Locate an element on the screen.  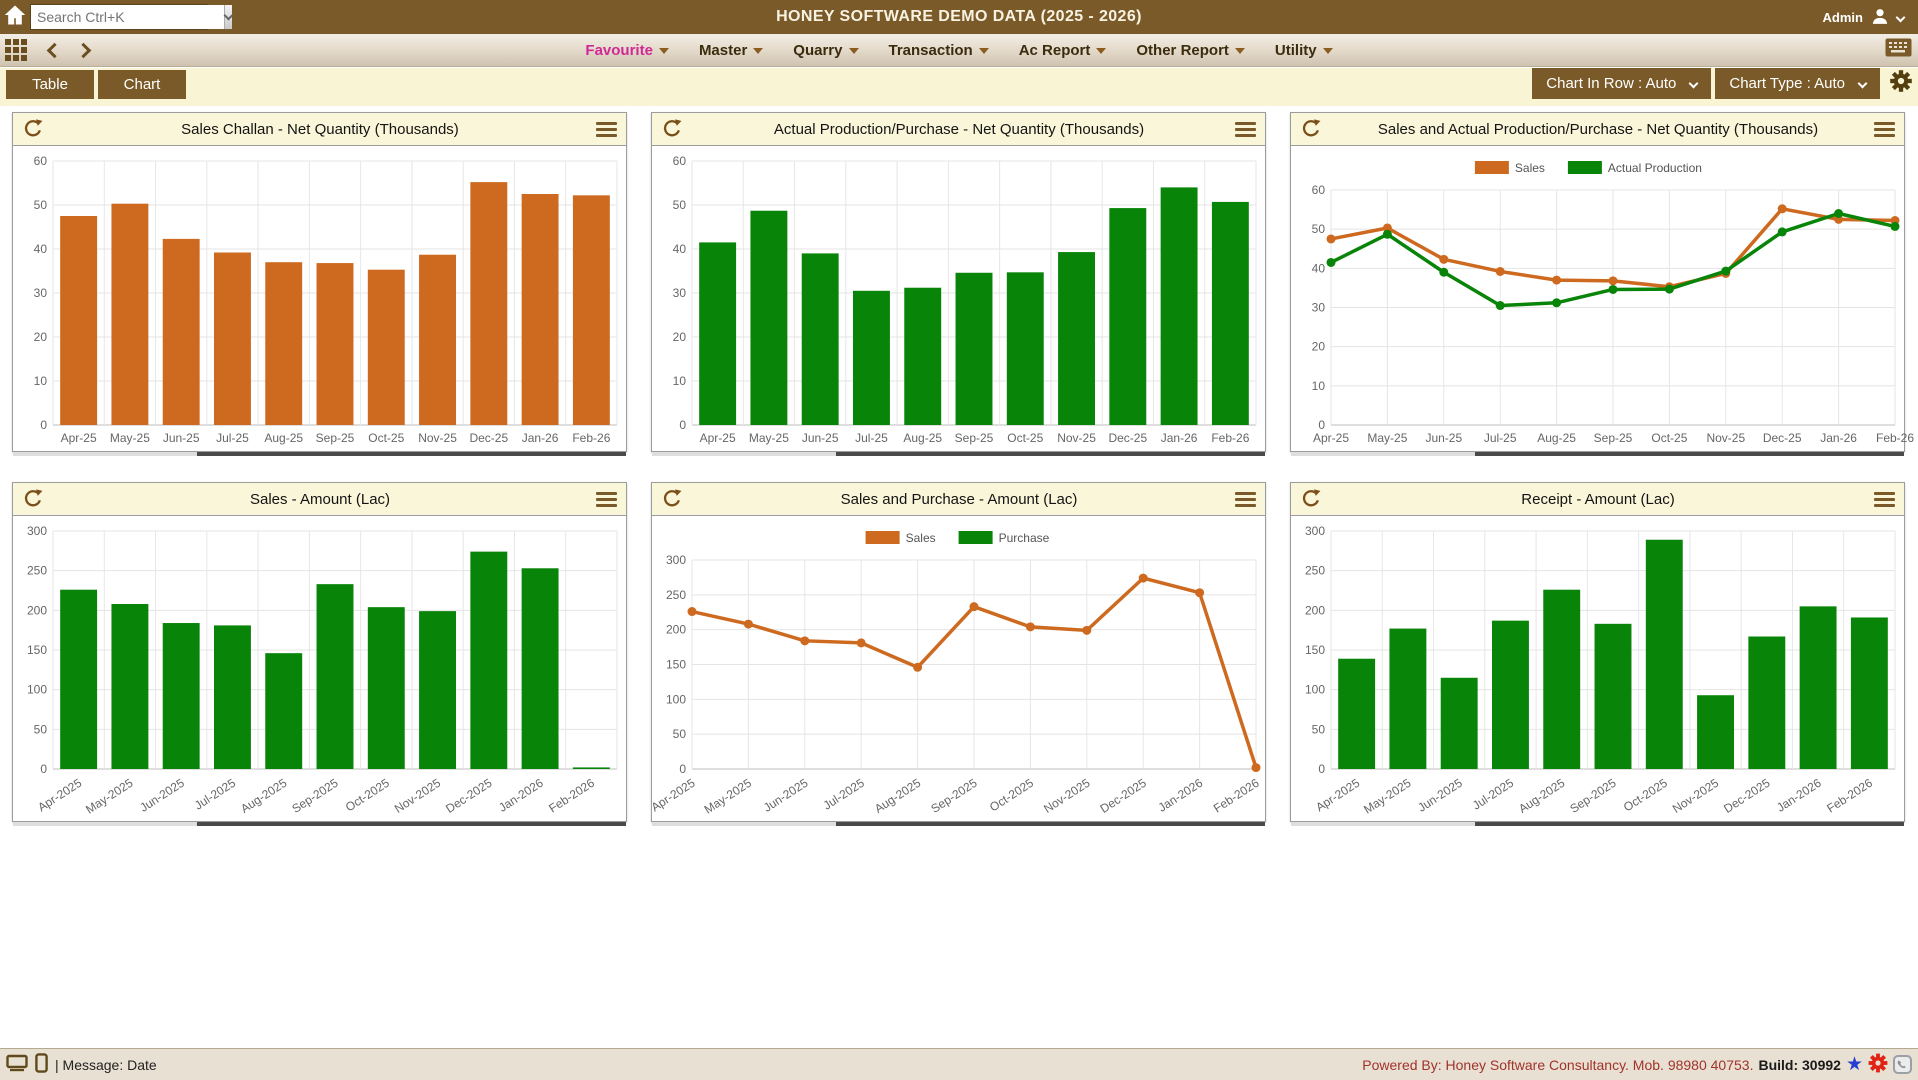
chart-type-dropdown: Chart Type : Auto is located at coordinates (1797, 83).